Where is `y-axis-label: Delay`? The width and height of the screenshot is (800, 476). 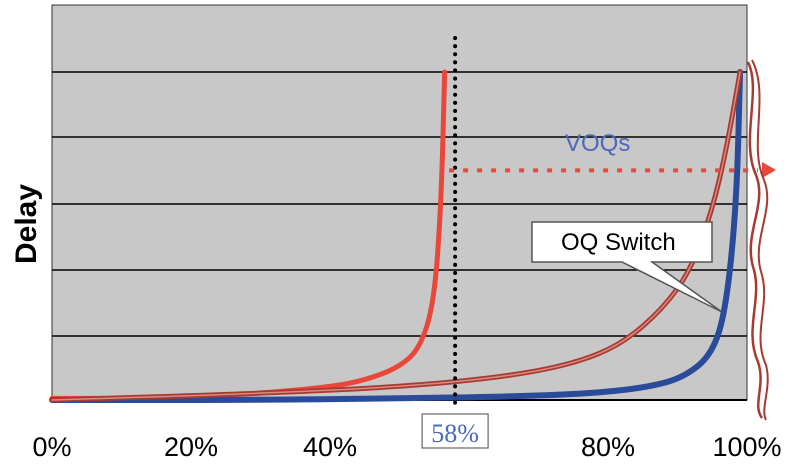 y-axis-label: Delay is located at coordinates (26, 224).